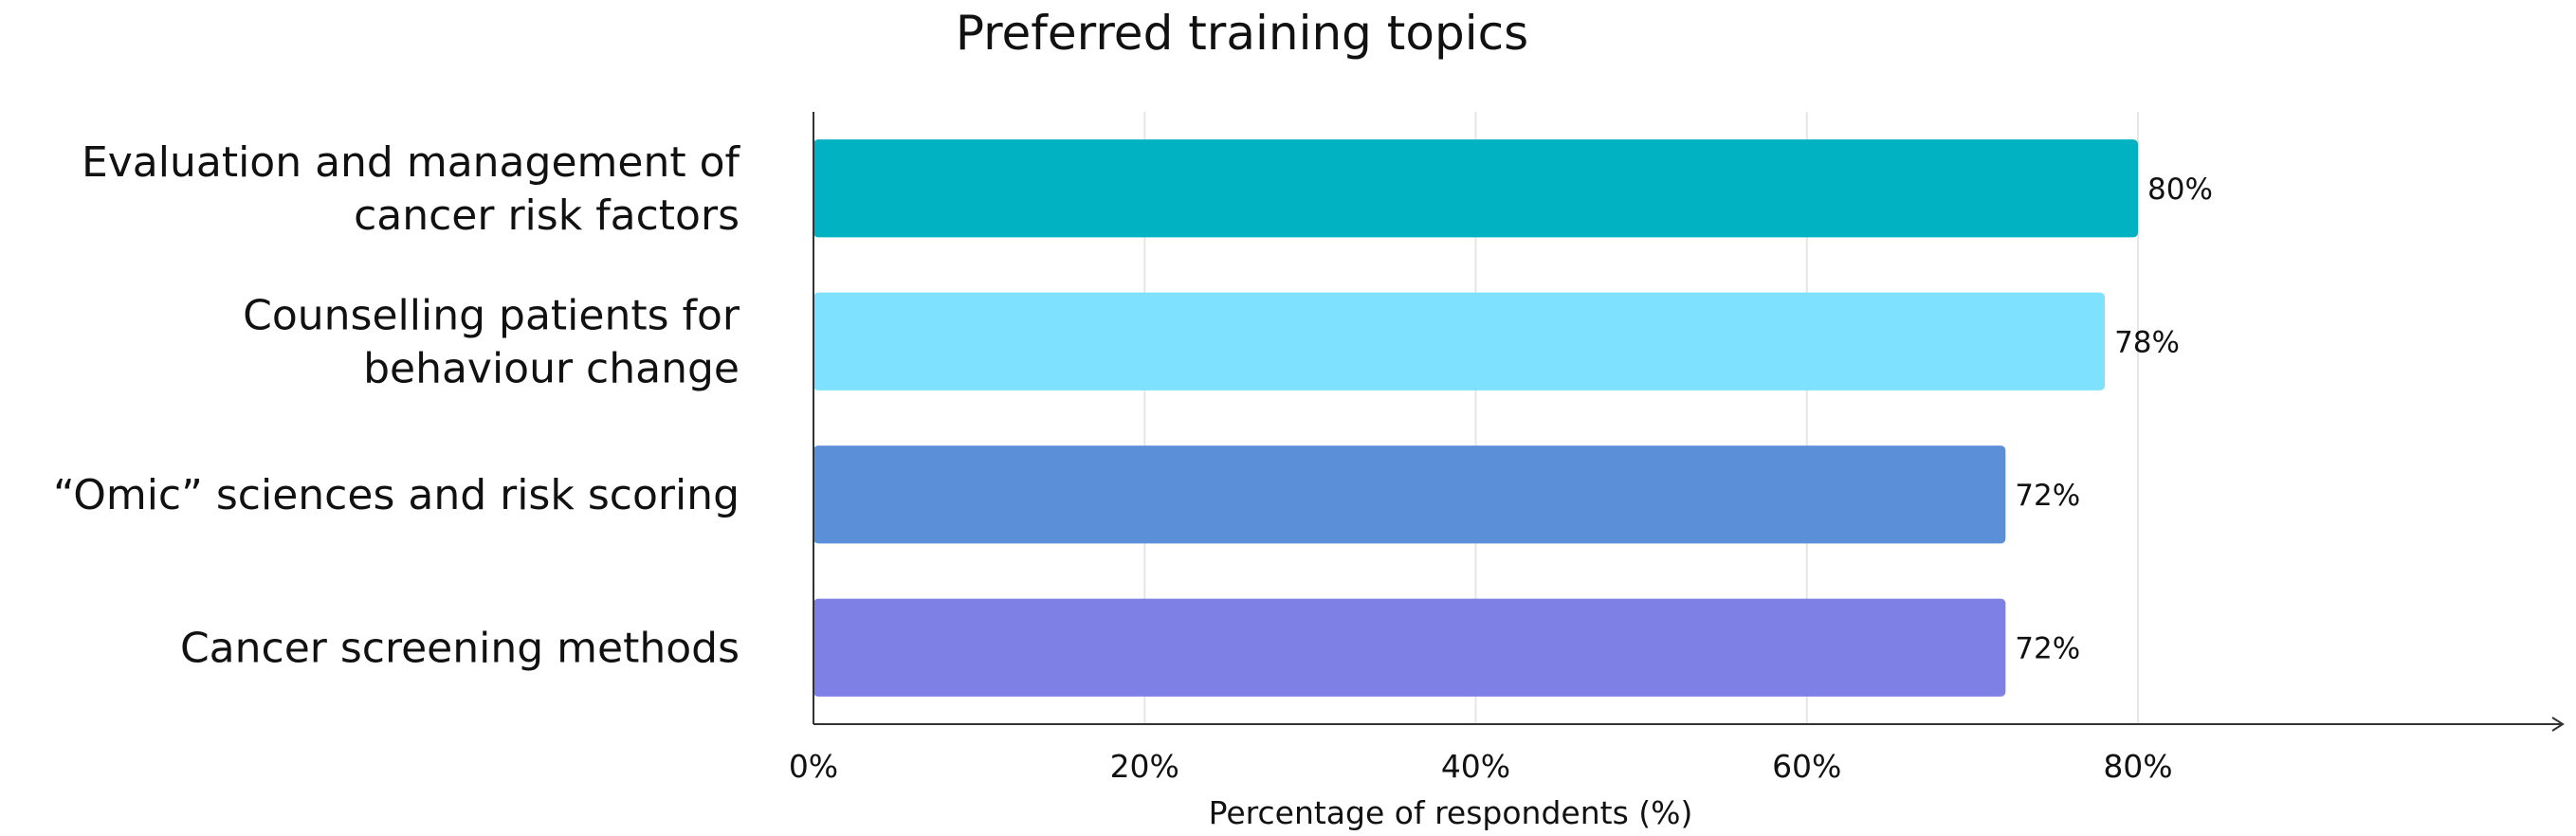 This screenshot has height=836, width=2576. What do you see at coordinates (411, 162) in the screenshot?
I see `category-label-line: Evaluation and management of` at bounding box center [411, 162].